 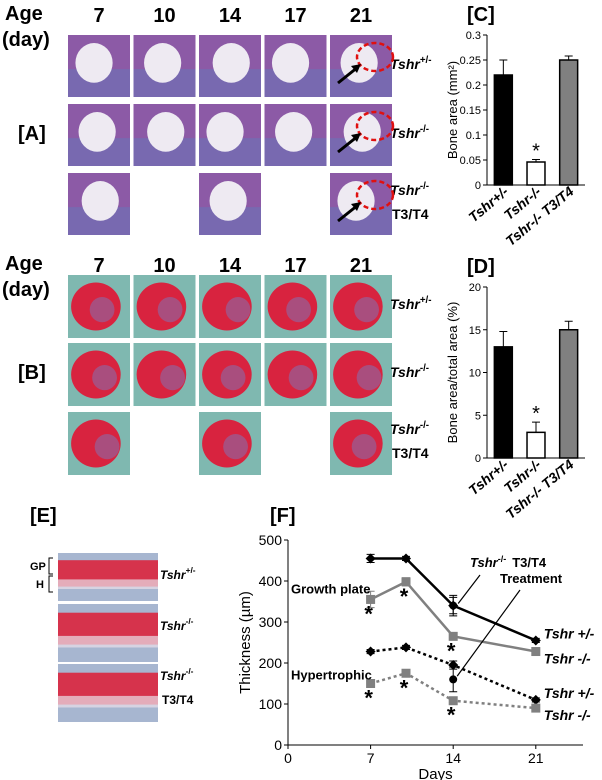 What do you see at coordinates (470, 111) in the screenshot?
I see `y-tick-label: 0.15` at bounding box center [470, 111].